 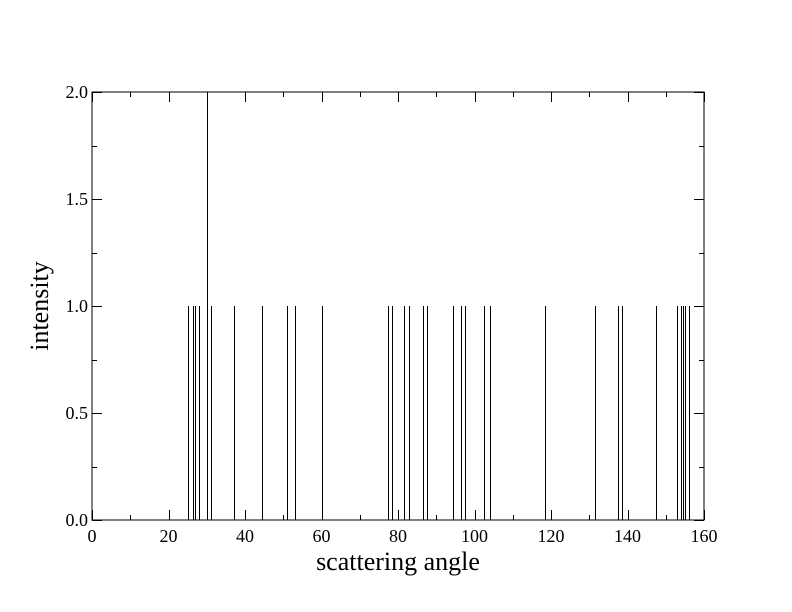 I want to click on x-tick-label: 20, so click(x=169, y=536).